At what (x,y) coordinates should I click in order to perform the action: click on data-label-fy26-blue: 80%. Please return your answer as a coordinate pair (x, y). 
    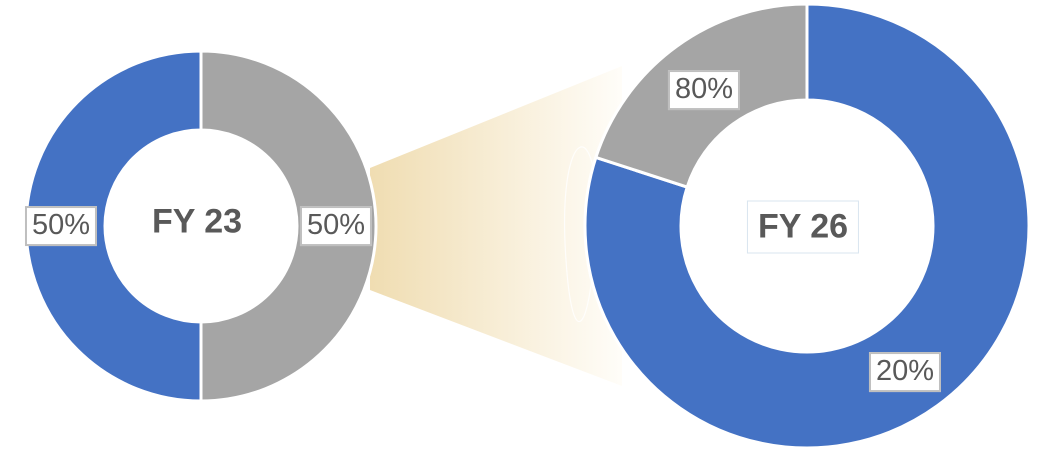
    Looking at the image, I should click on (704, 90).